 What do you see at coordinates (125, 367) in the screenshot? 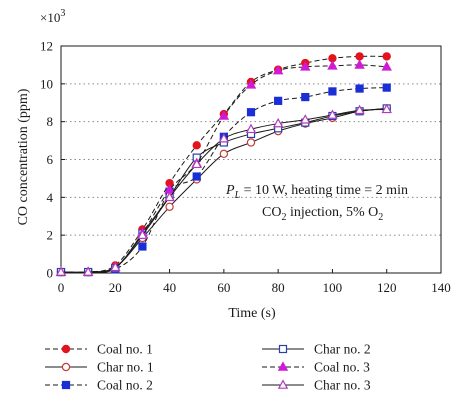
I see `legend-label: Char no. 1` at bounding box center [125, 367].